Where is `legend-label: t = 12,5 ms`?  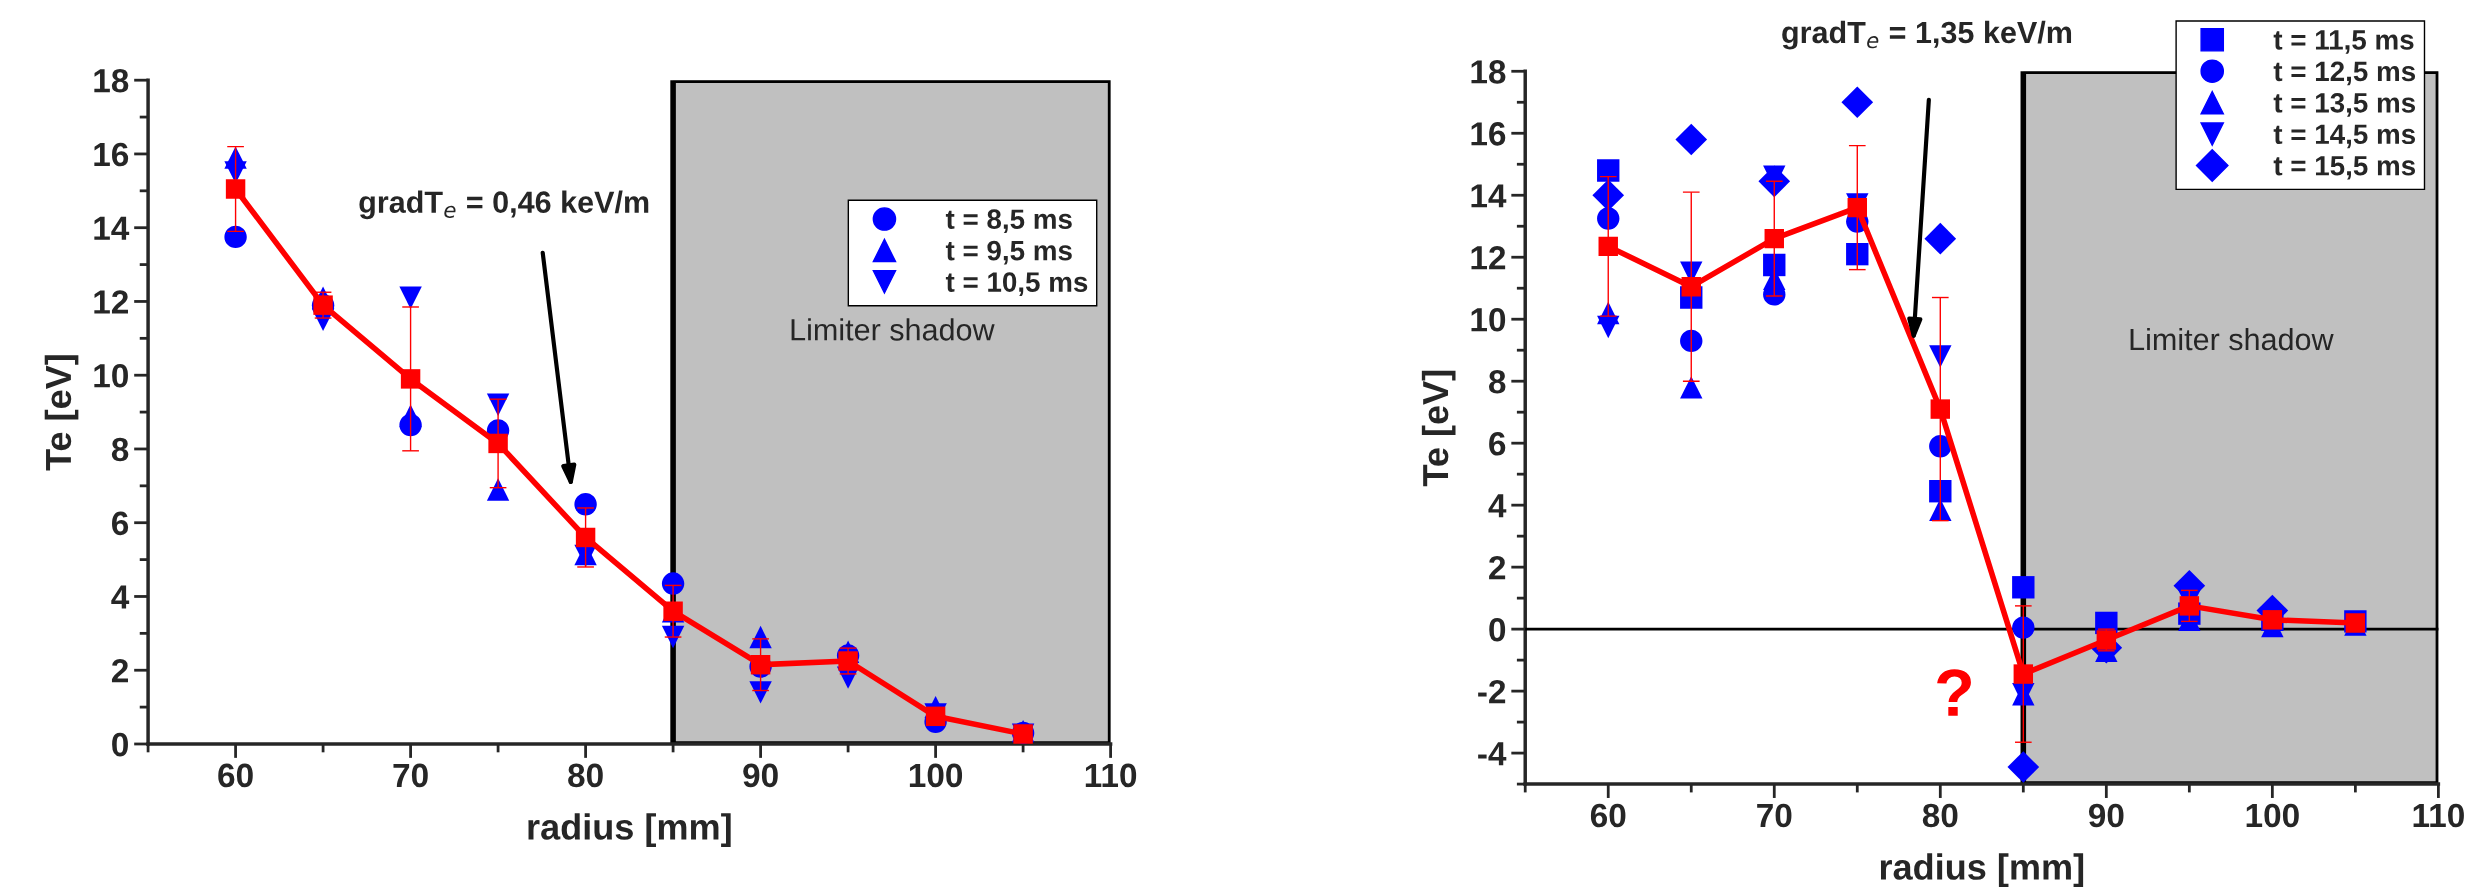
legend-label: t = 12,5 ms is located at coordinates (2344, 73).